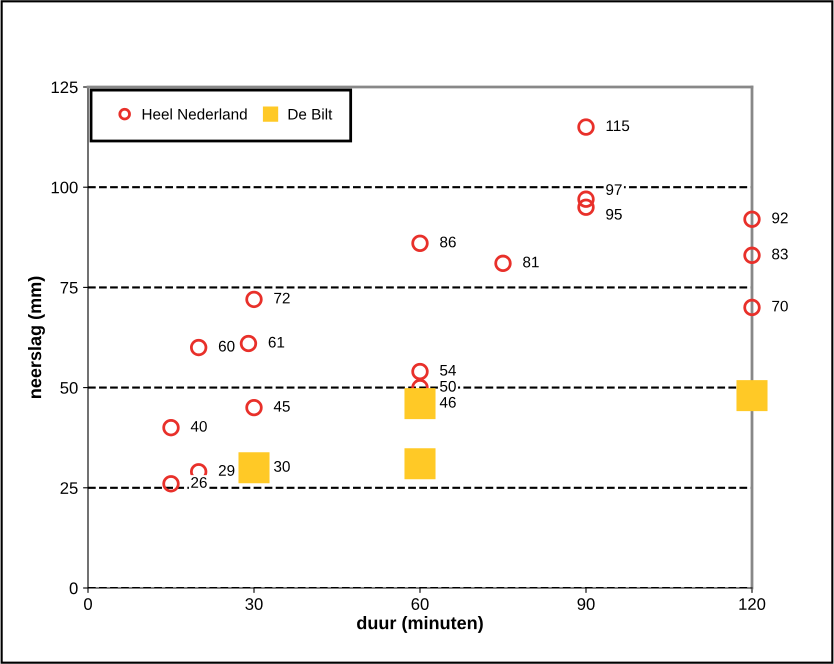 This screenshot has width=834, height=664. What do you see at coordinates (780, 306) in the screenshot?
I see `data-label: 70` at bounding box center [780, 306].